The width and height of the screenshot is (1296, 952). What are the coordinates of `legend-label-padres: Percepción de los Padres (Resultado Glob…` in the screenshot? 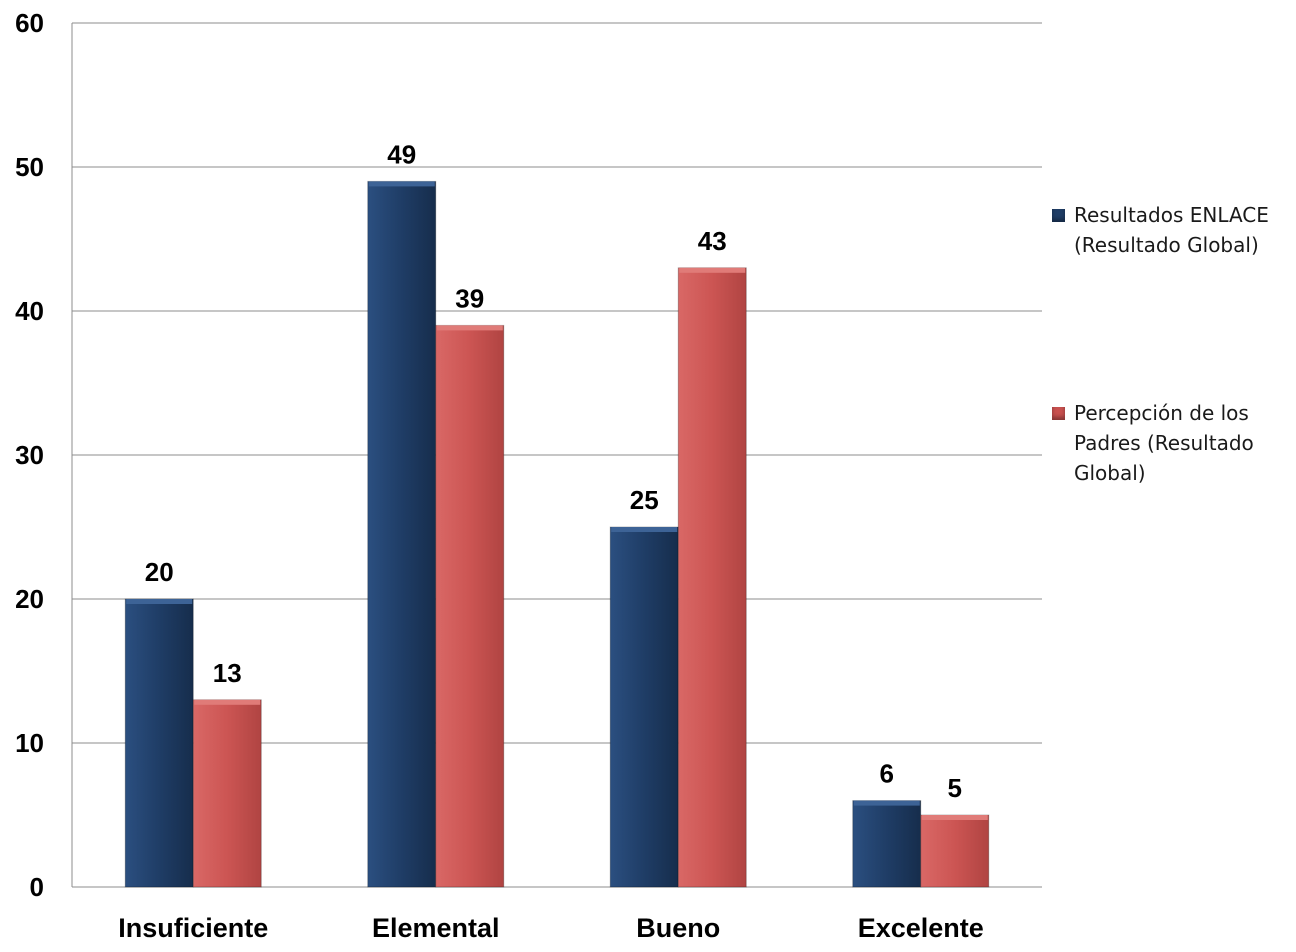 It's located at (1164, 443).